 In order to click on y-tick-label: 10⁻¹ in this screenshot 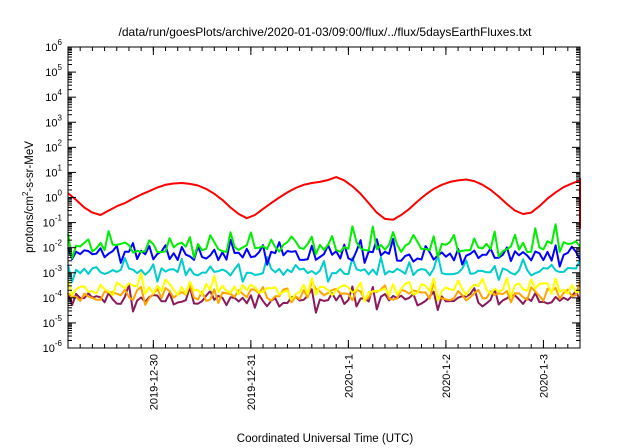, I will do `click(53, 222)`.